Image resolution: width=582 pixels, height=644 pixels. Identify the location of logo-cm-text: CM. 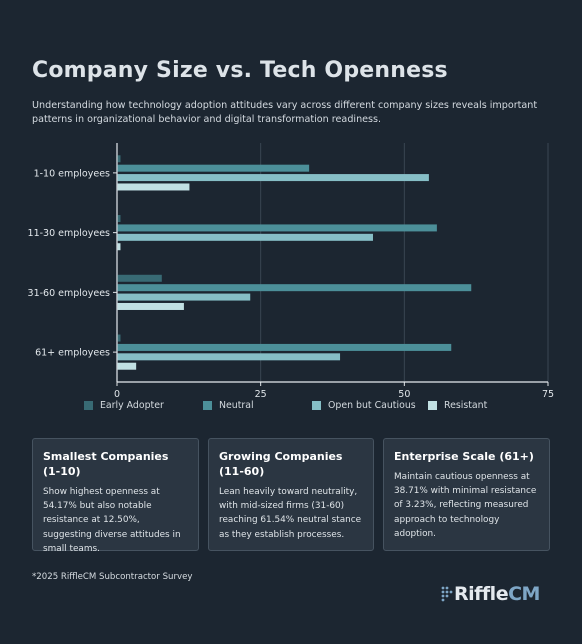
(524, 594).